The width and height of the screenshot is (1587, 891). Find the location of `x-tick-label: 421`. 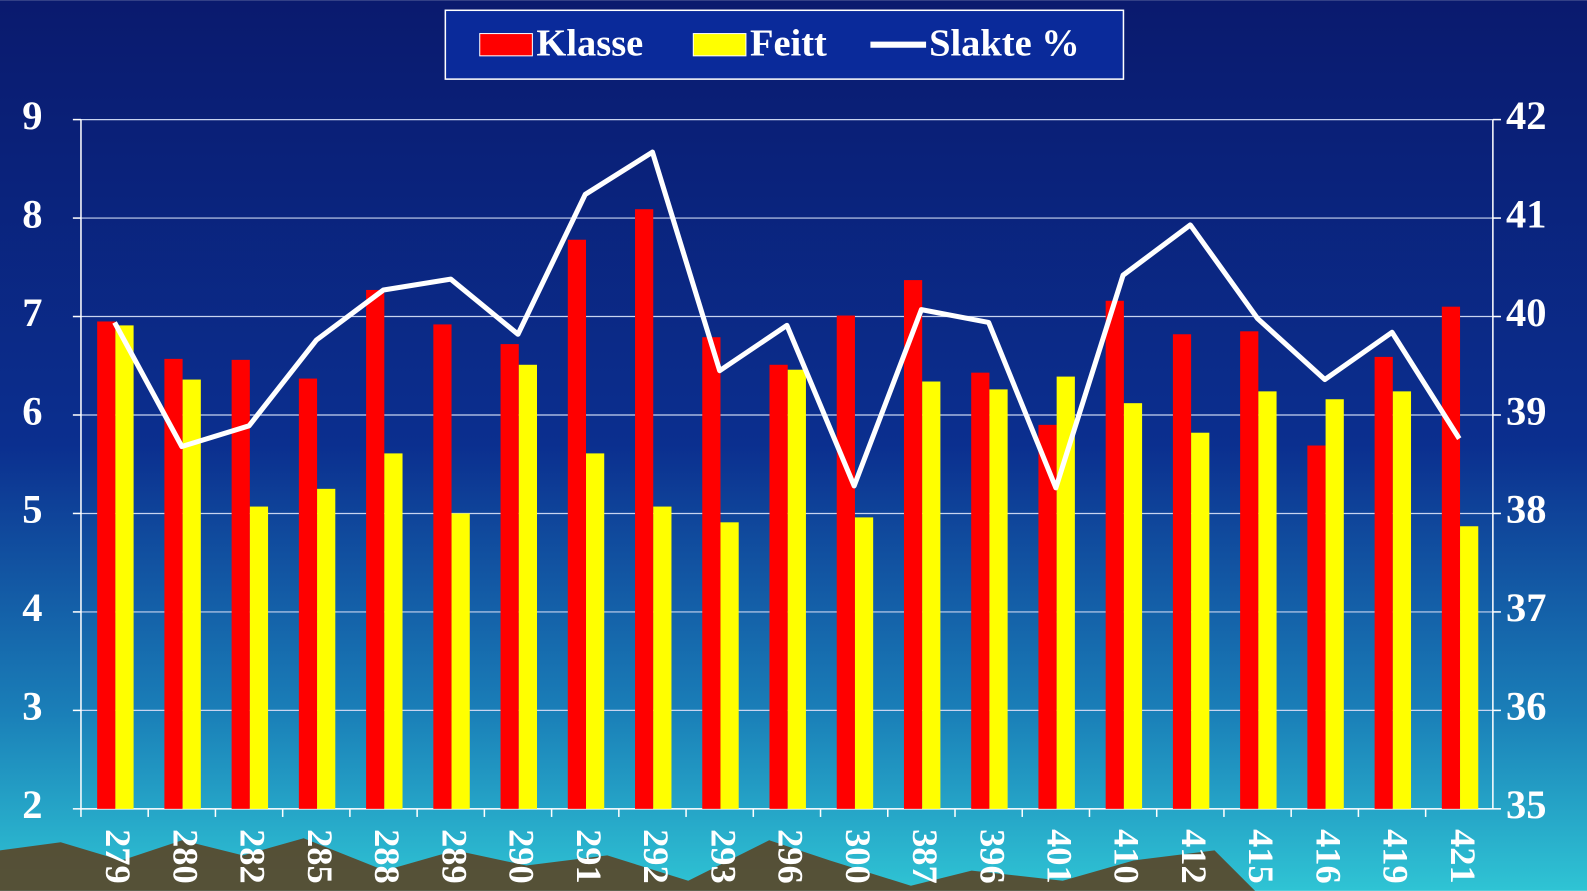

x-tick-label: 421 is located at coordinates (1463, 856).